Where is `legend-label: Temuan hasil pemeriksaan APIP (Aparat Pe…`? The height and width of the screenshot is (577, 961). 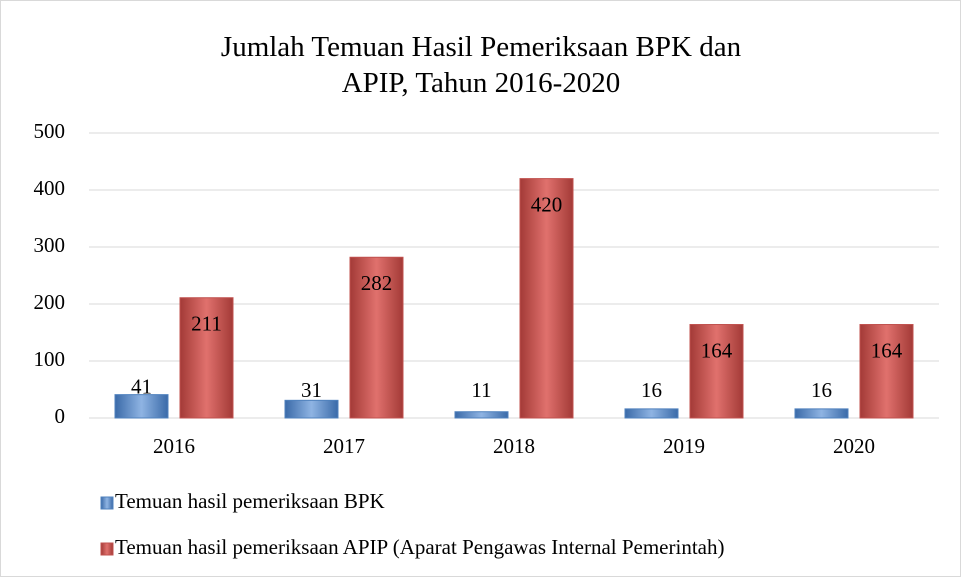
legend-label: Temuan hasil pemeriksaan APIP (Aparat Pe… is located at coordinates (419, 547).